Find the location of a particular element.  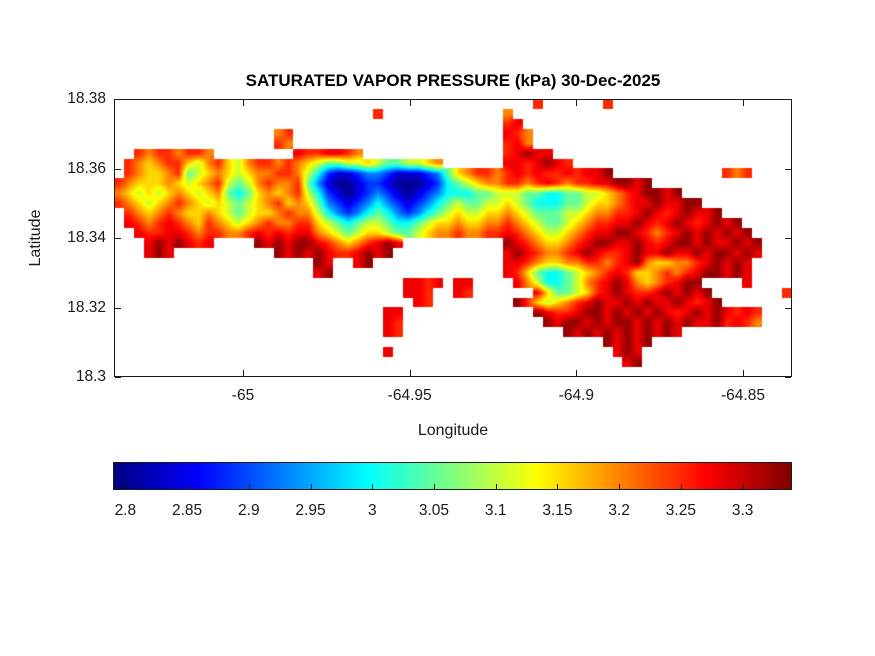

colorbar-tick-label: 2.8 is located at coordinates (125, 510).